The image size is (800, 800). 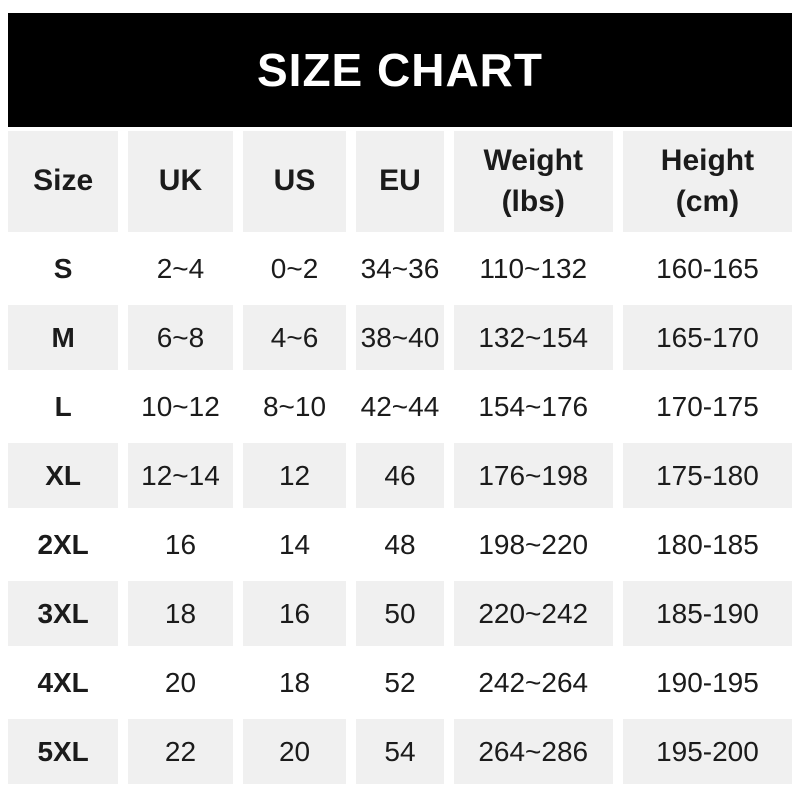 I want to click on table-row: L 10~12 8~10 42~44 154~176 170-175, so click(x=400, y=405).